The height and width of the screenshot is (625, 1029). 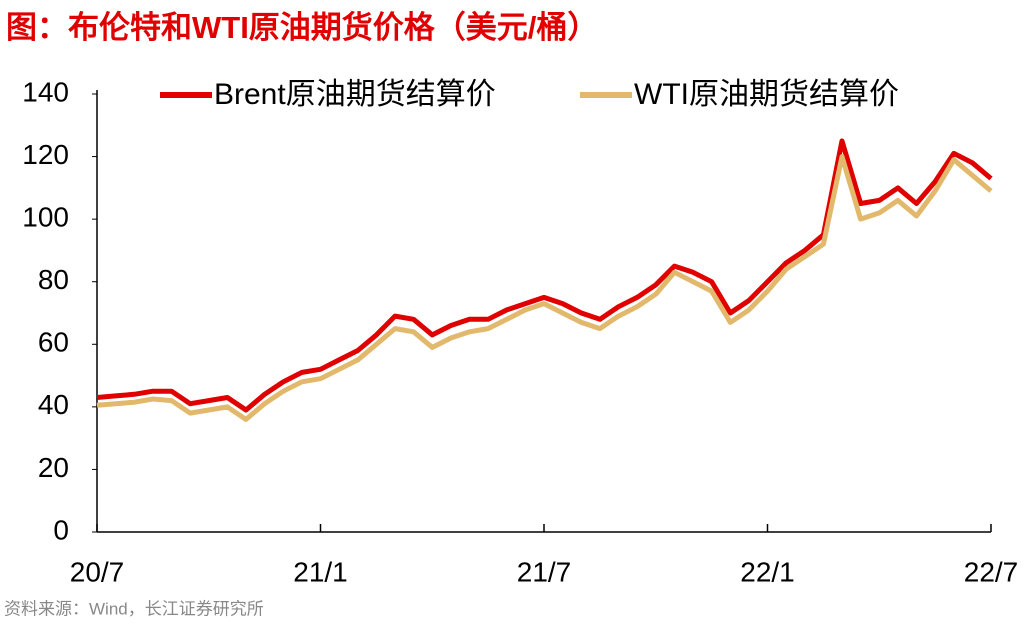 What do you see at coordinates (53, 279) in the screenshot?
I see `y-tick-label: 80` at bounding box center [53, 279].